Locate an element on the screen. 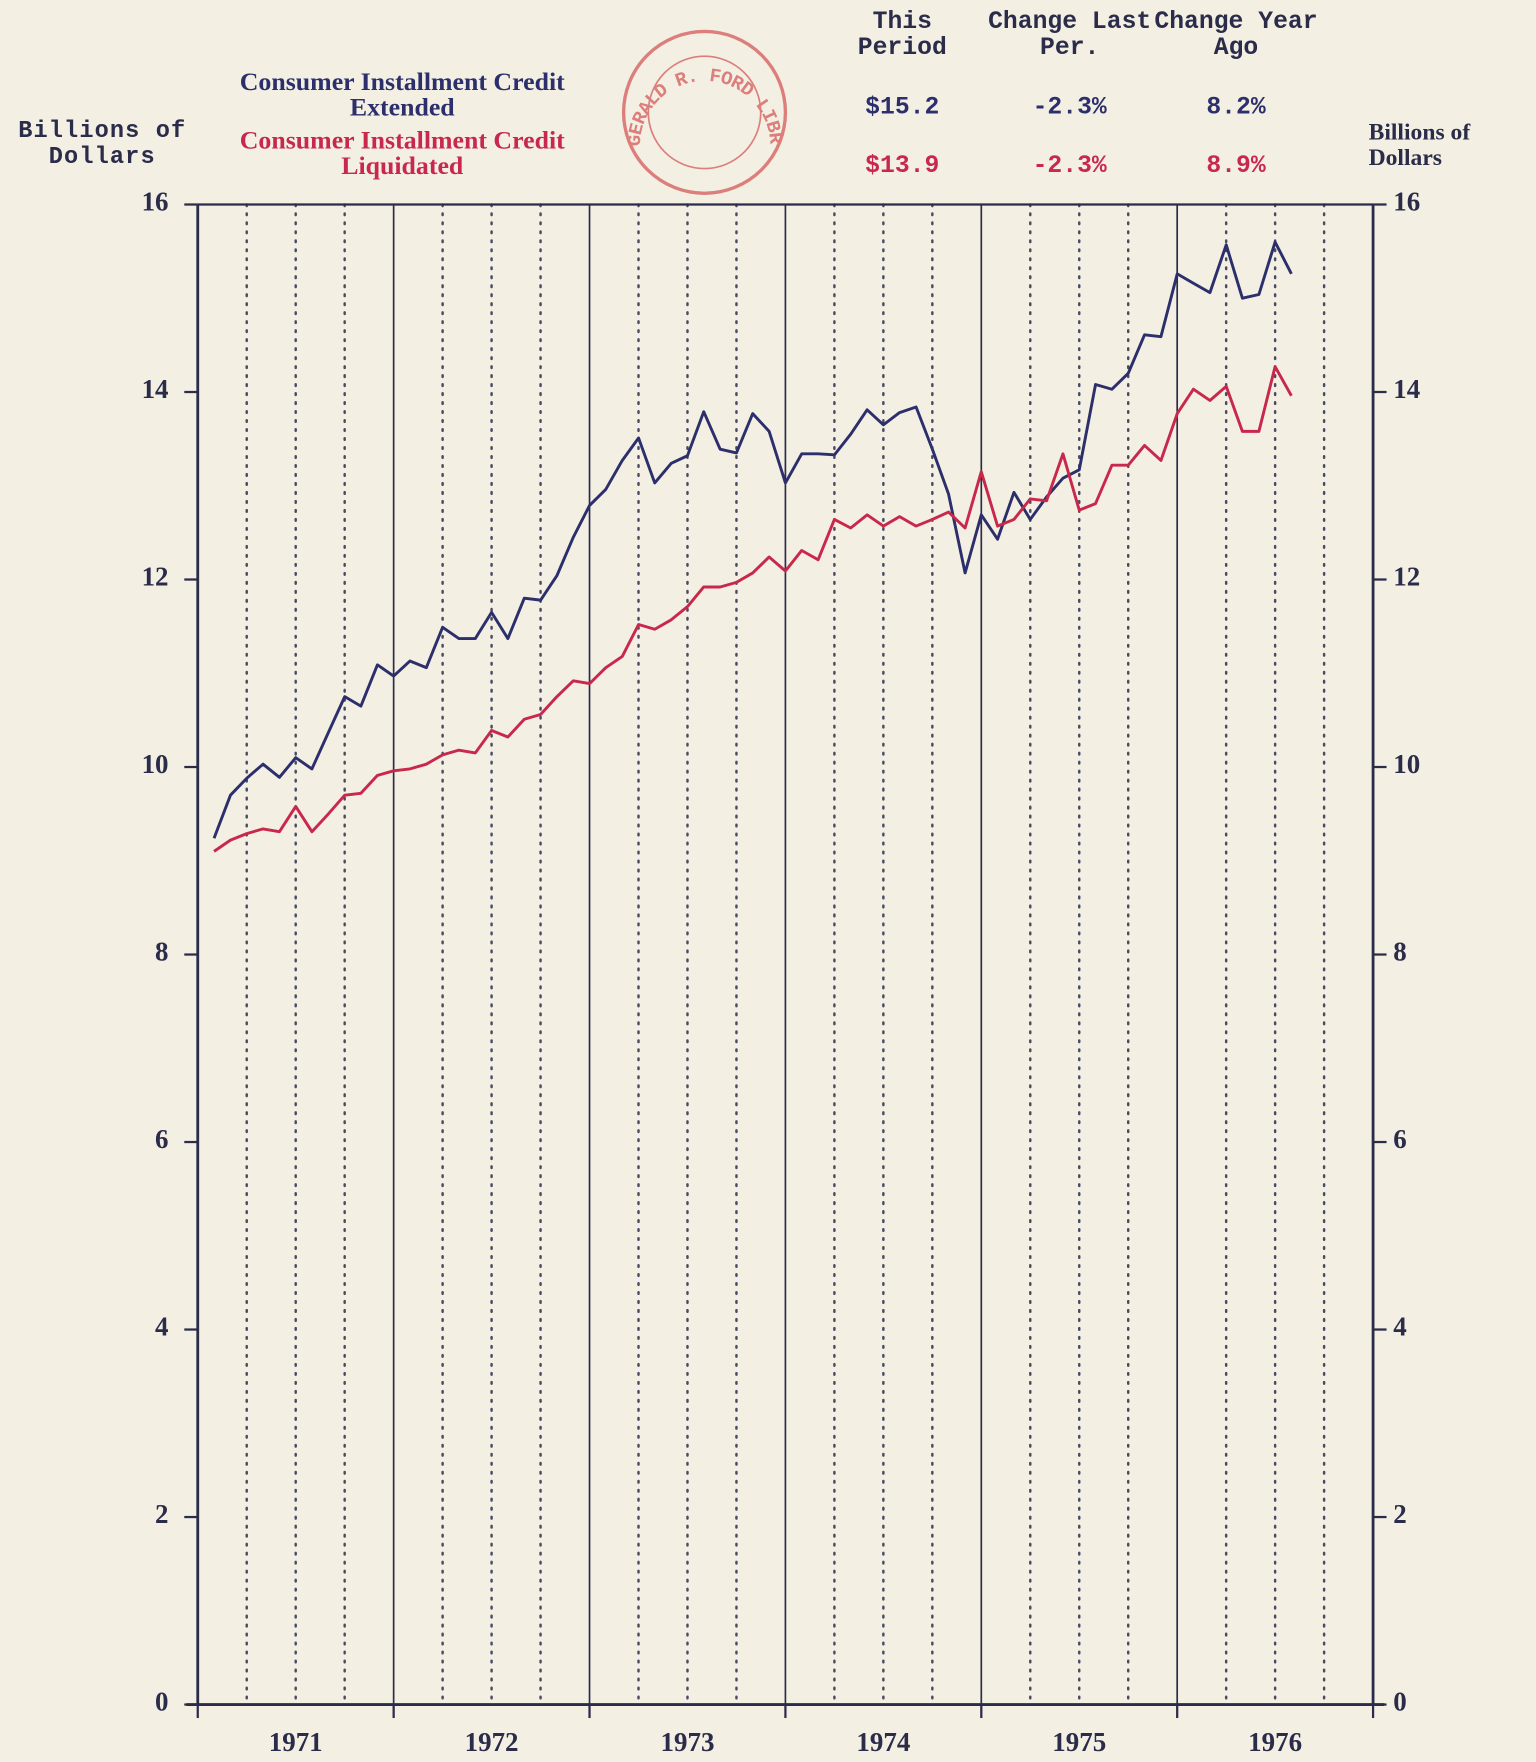 This screenshot has width=1536, height=1762. table-header: This Period is located at coordinates (902, 34).